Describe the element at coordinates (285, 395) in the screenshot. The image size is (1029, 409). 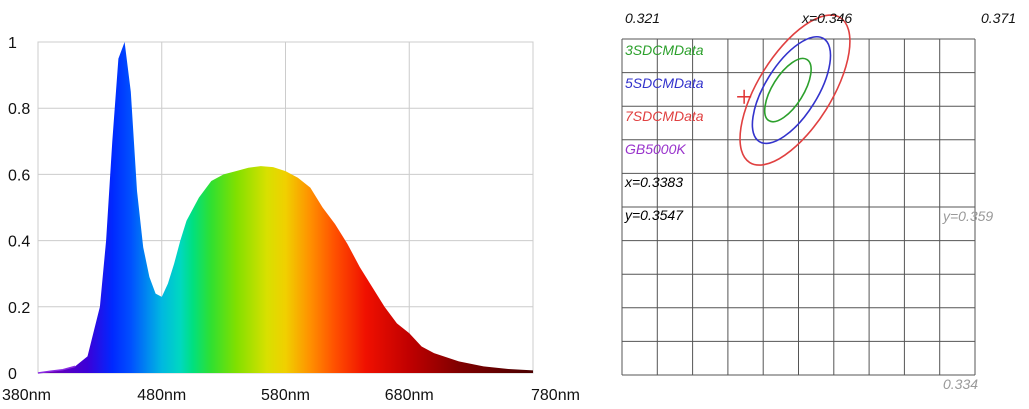
I see `spectrum-x-tick-label: 580nm` at that location.